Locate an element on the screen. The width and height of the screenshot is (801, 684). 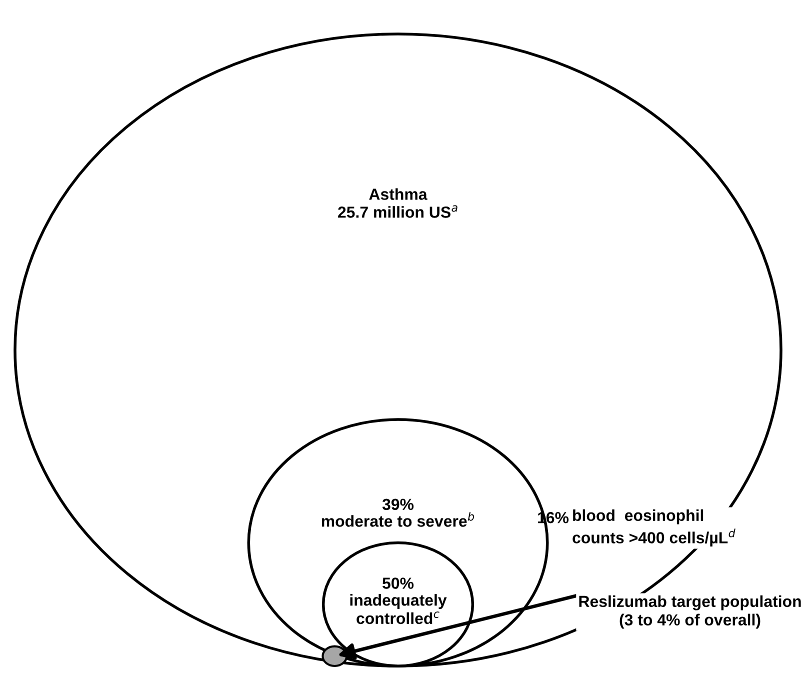
category-label: blood eosinophil counts >400 cells/µL$^{d}$ is located at coordinates (654, 528).